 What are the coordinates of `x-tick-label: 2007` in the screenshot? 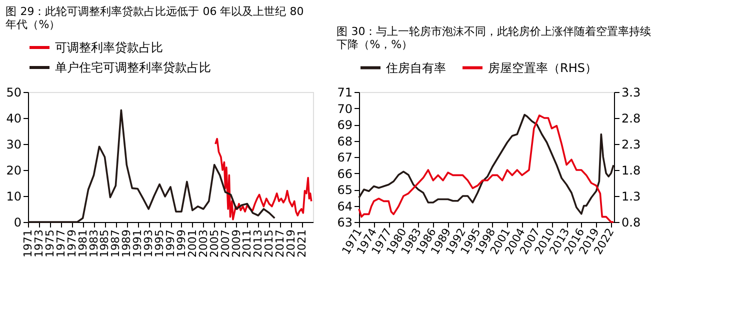 It's located at (225, 244).